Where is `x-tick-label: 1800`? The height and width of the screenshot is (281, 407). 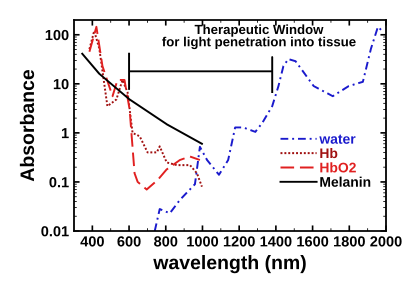
x-tick-label: 1800 is located at coordinates (349, 241).